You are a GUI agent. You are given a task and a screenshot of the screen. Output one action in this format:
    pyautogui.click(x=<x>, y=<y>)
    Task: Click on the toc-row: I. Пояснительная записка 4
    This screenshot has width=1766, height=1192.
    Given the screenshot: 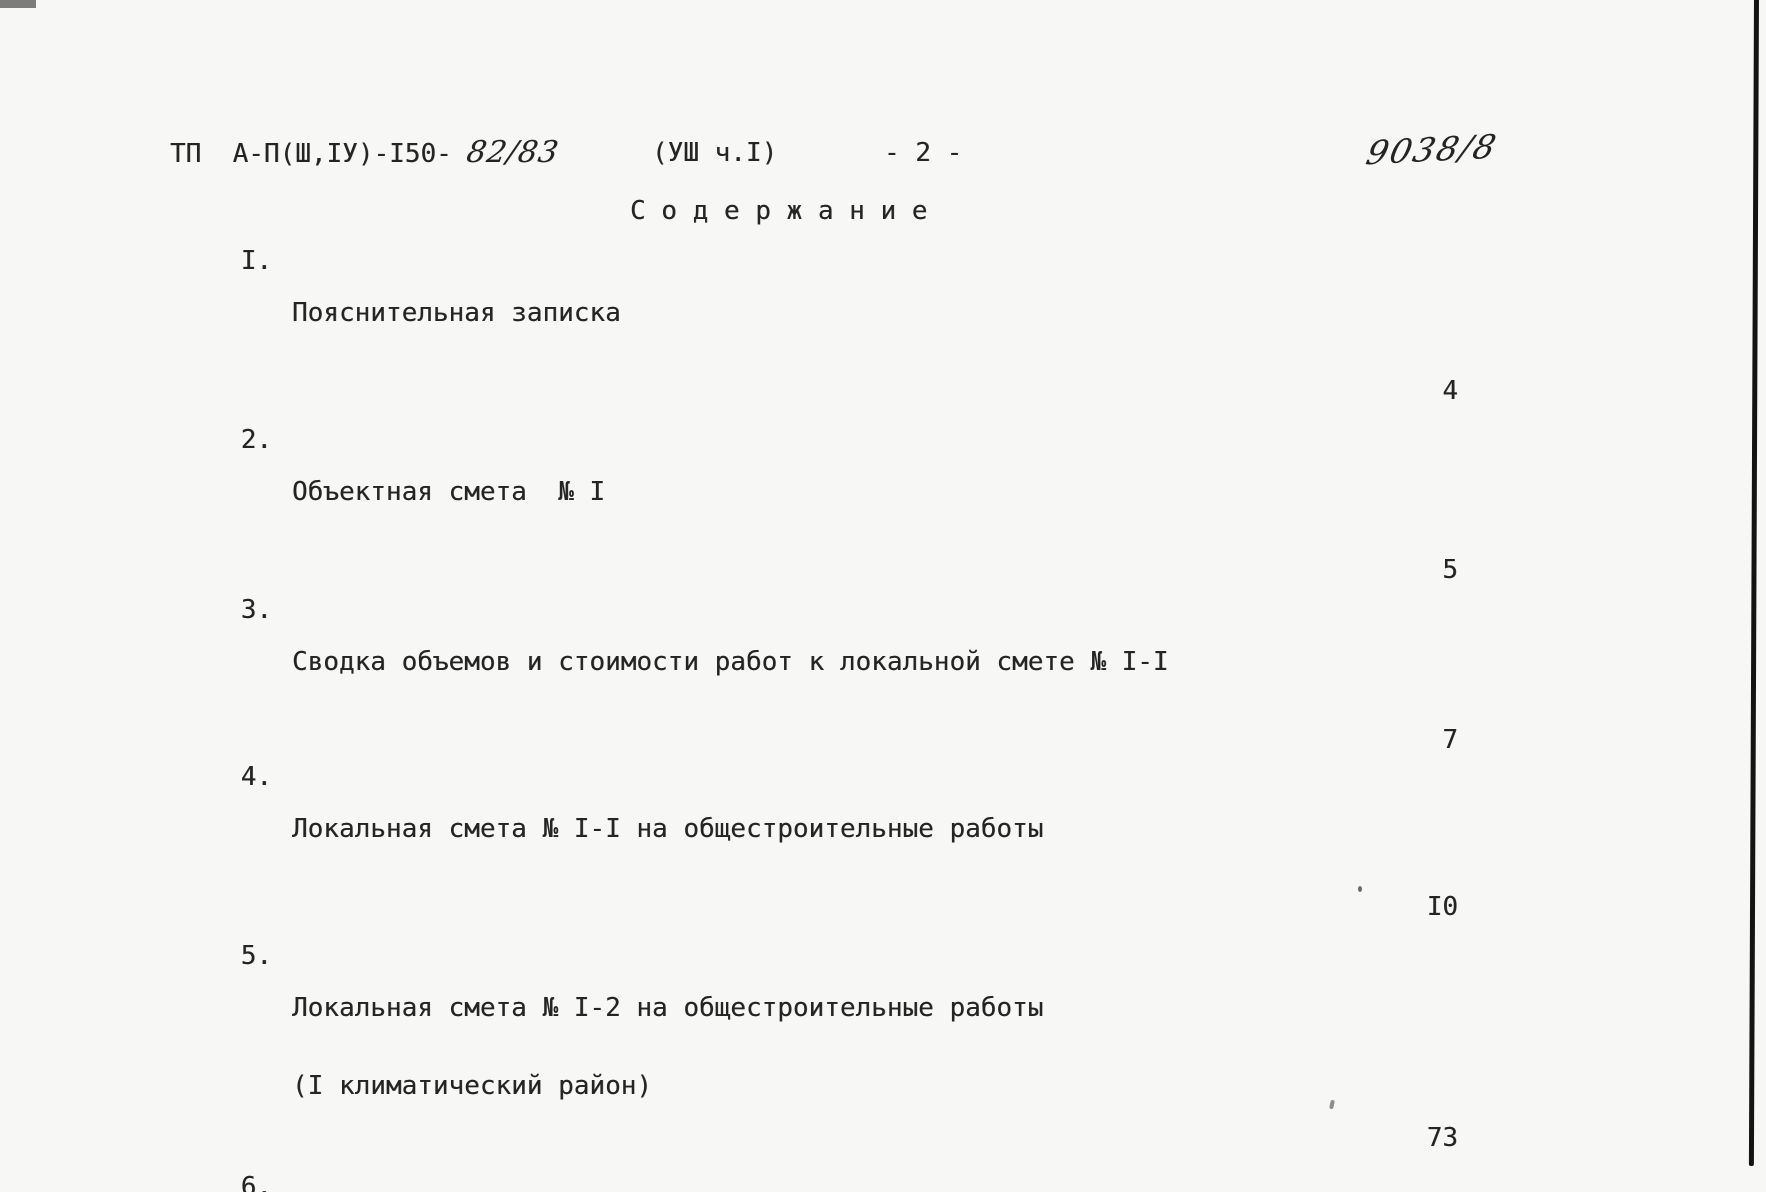 What is the action you would take?
    pyautogui.click(x=883, y=326)
    